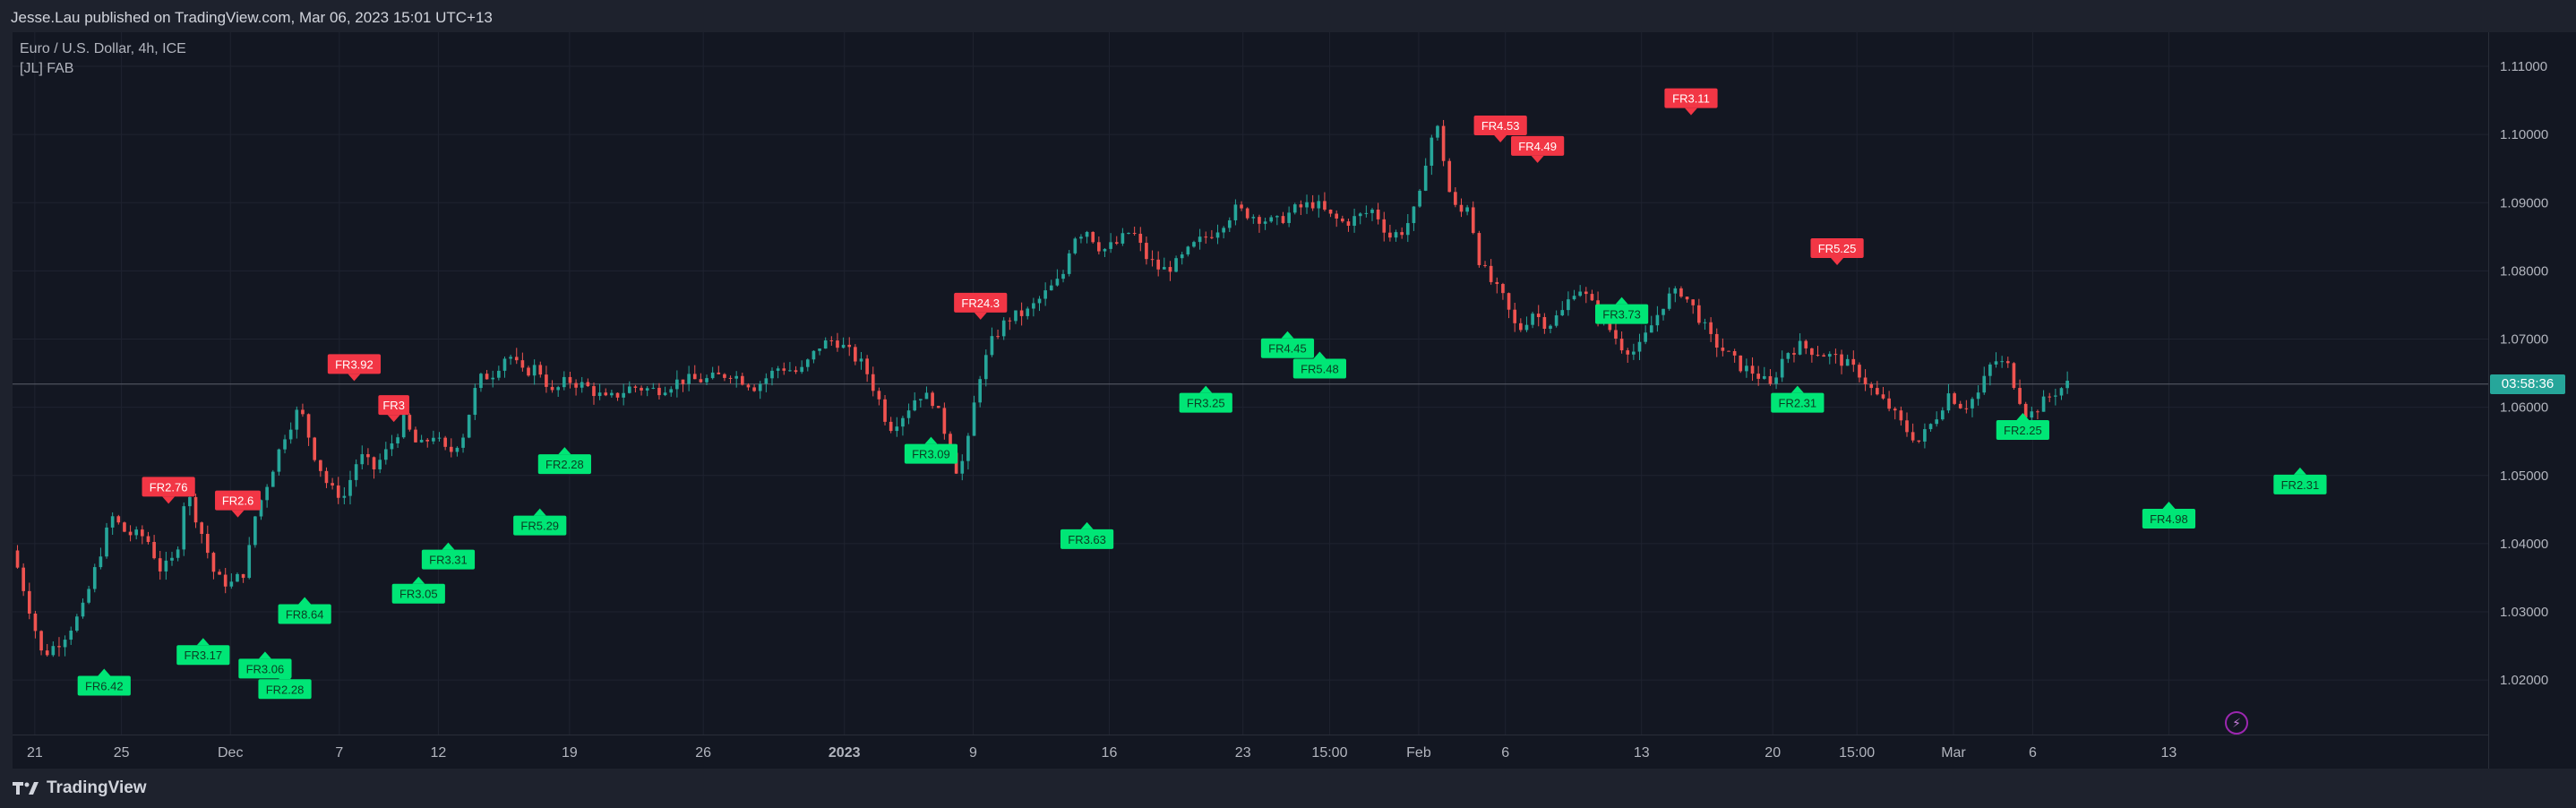 Image resolution: width=2576 pixels, height=808 pixels. What do you see at coordinates (973, 753) in the screenshot?
I see `time-tick-label: 9` at bounding box center [973, 753].